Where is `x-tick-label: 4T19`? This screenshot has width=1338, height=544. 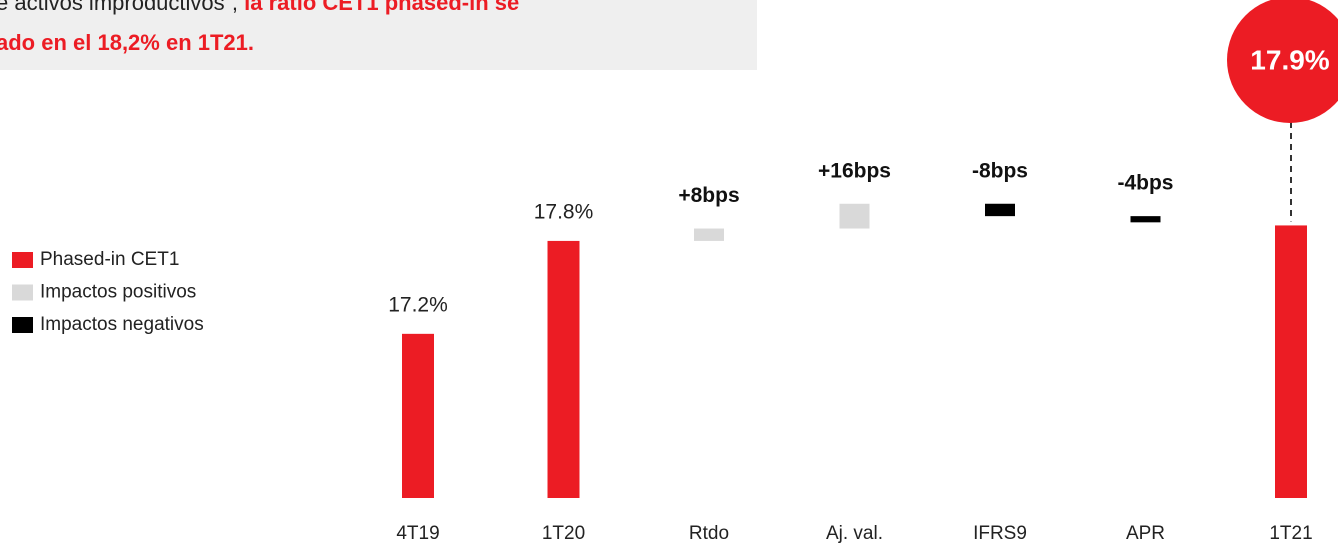
x-tick-label: 4T19 is located at coordinates (417, 533).